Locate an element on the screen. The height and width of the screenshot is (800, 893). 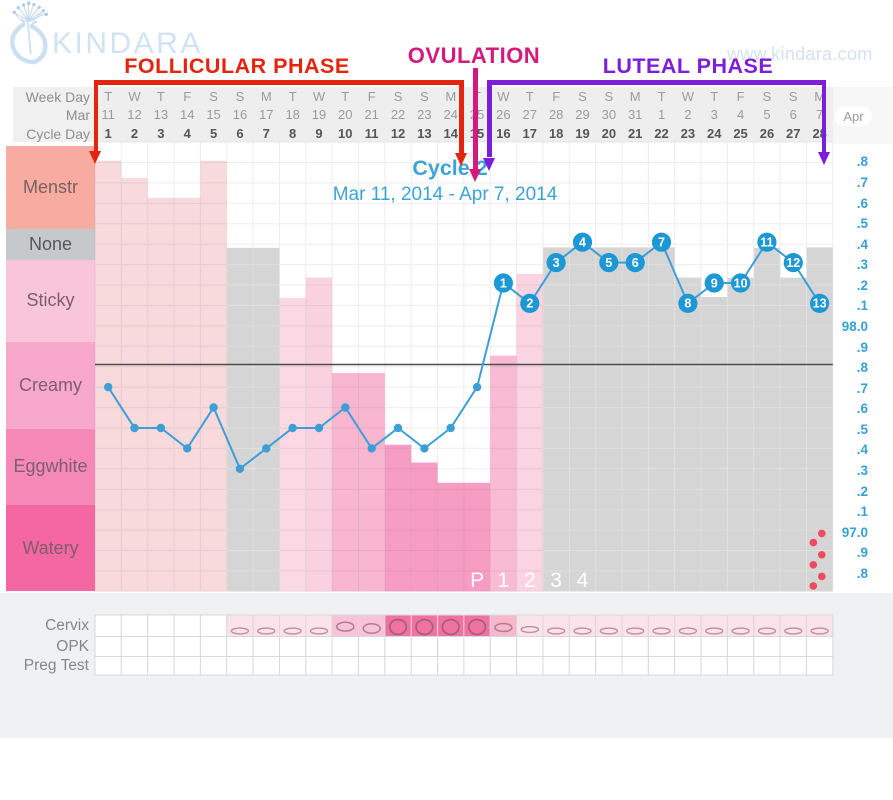
svg-text: 12 is located at coordinates (793, 263).